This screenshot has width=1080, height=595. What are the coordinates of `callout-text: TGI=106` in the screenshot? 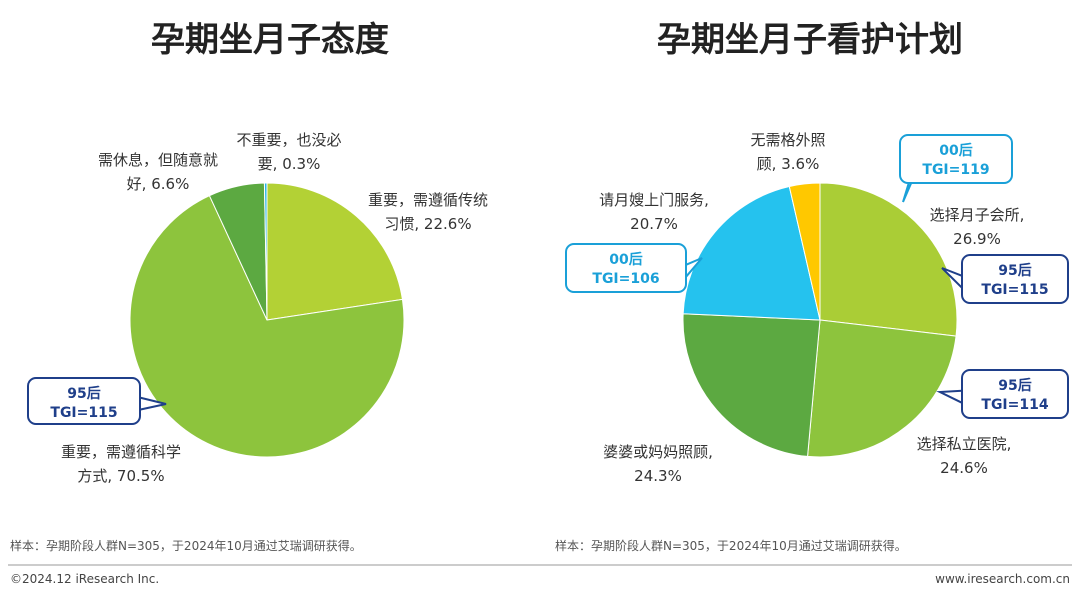 It's located at (625, 279).